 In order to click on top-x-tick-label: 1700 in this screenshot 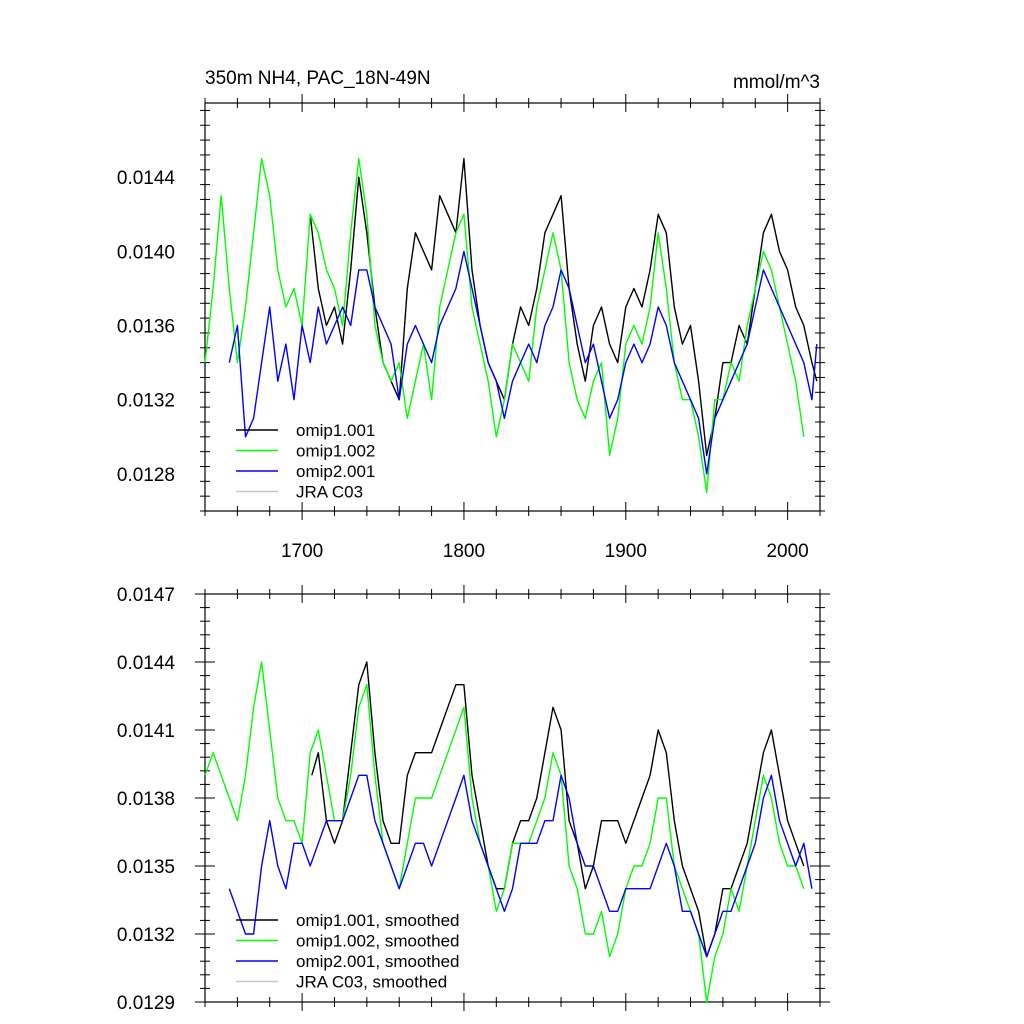, I will do `click(302, 551)`.